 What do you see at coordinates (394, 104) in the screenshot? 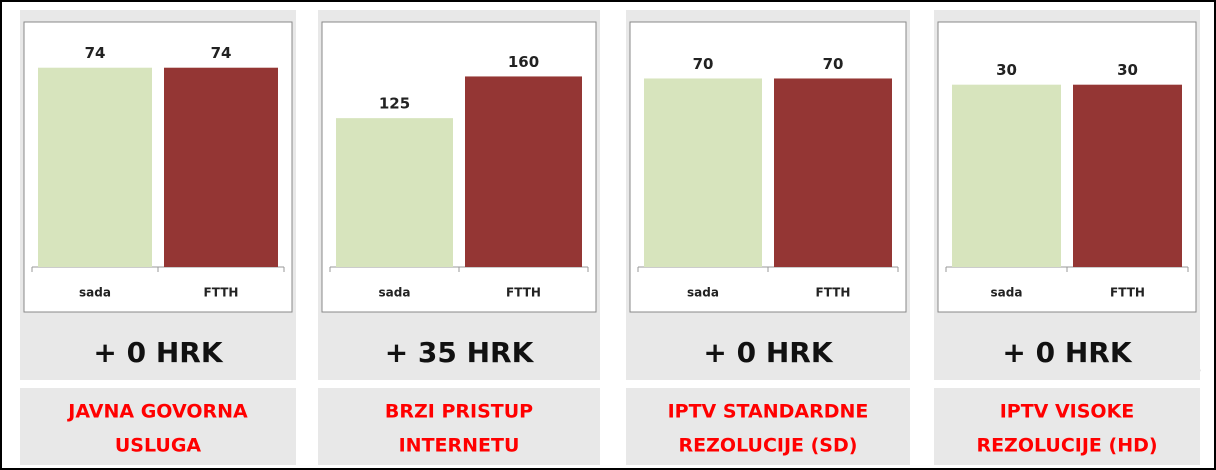
I see `value-label: 125` at bounding box center [394, 104].